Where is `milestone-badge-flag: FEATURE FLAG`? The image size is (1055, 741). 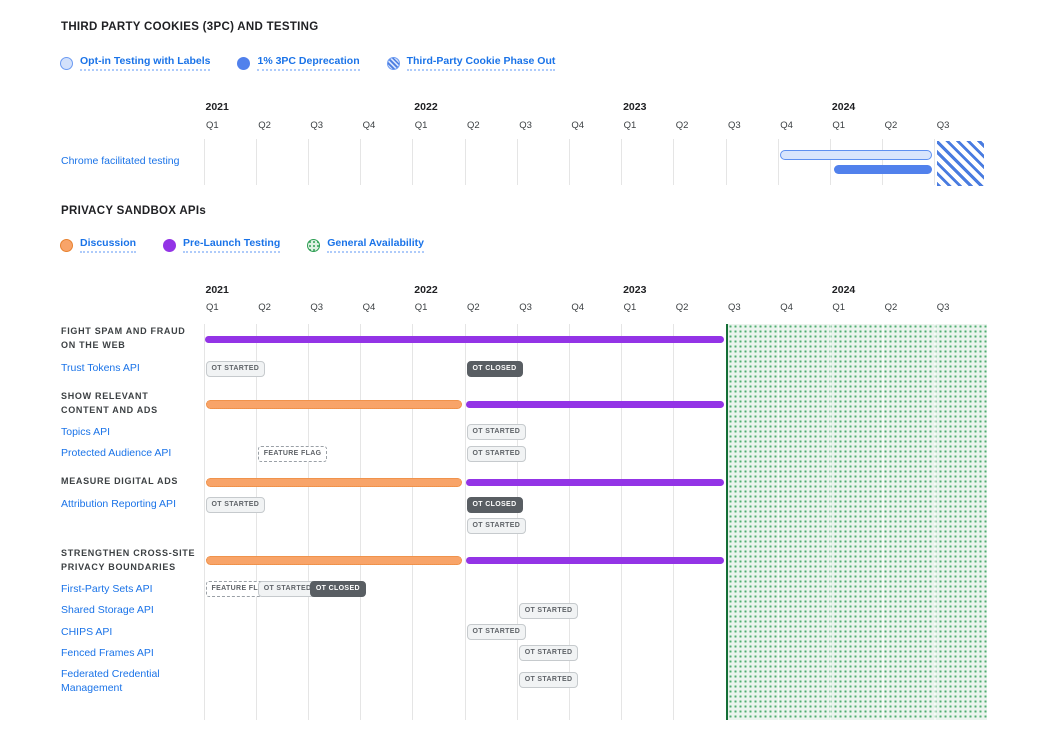
milestone-badge-flag: FEATURE FLAG is located at coordinates (292, 454).